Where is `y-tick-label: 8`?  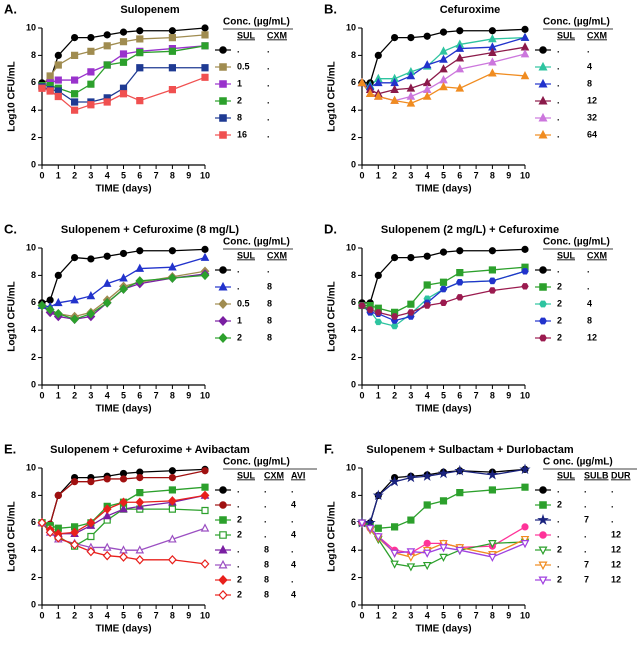
y-tick-label: 8 is located at coordinates (33, 275).